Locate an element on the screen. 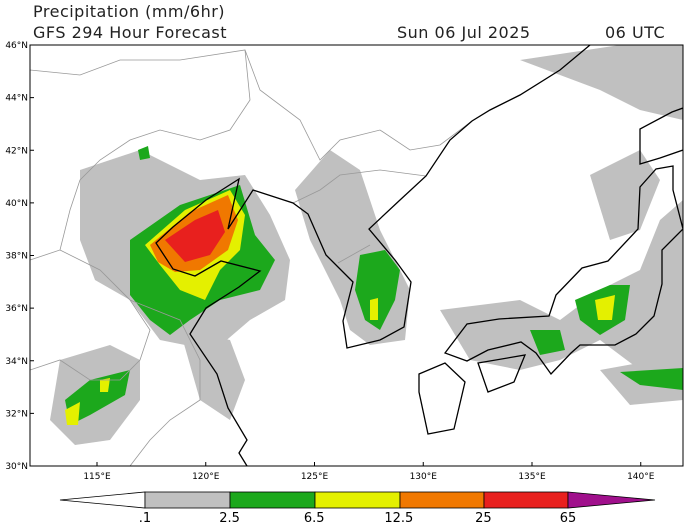 This screenshot has height=525, width=700. colorbar-high is located at coordinates (611, 500).